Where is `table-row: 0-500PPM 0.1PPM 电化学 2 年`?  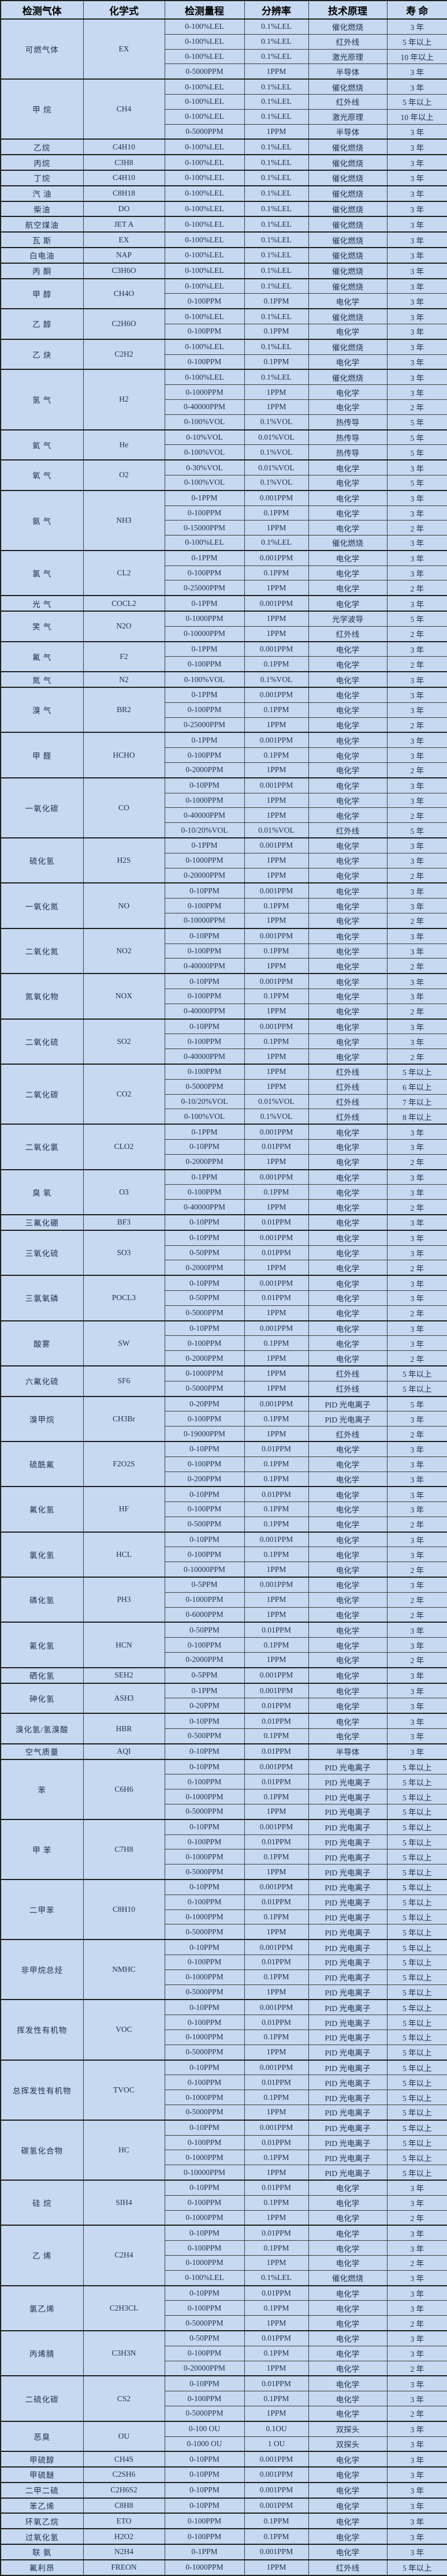 table-row: 0-500PPM 0.1PPM 电化学 2 年 is located at coordinates (224, 1524).